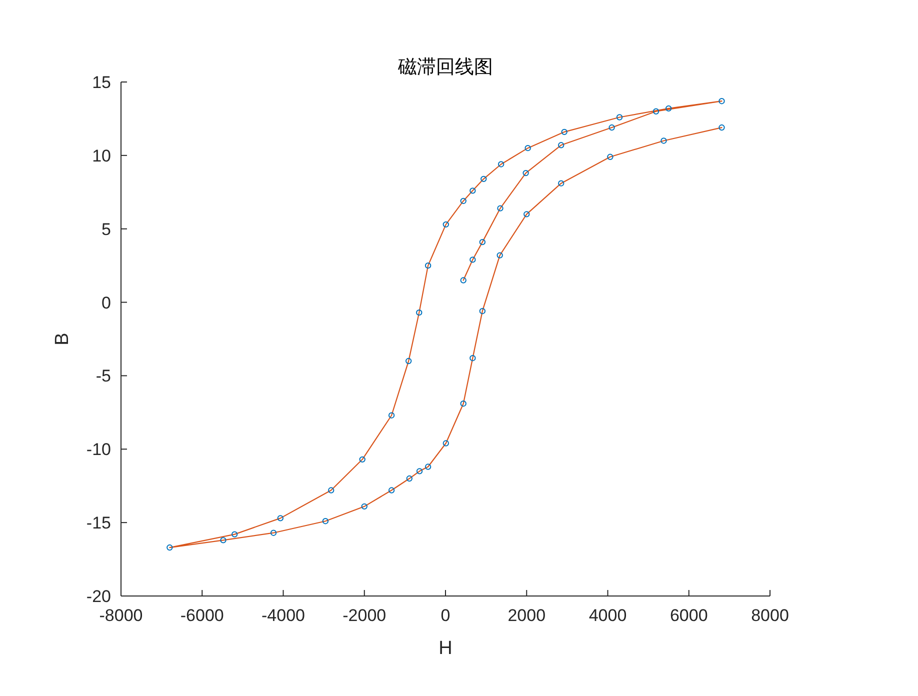 The width and height of the screenshot is (918, 696). Describe the element at coordinates (202, 615) in the screenshot. I see `x-tick-label: -6000` at that location.